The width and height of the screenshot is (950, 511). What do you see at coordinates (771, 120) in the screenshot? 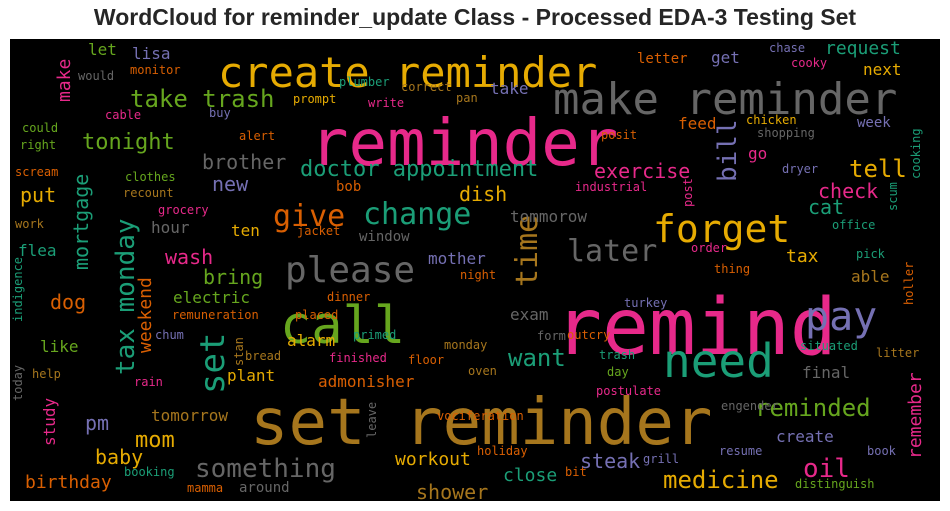
I see `word-chicken: chicken` at bounding box center [771, 120].